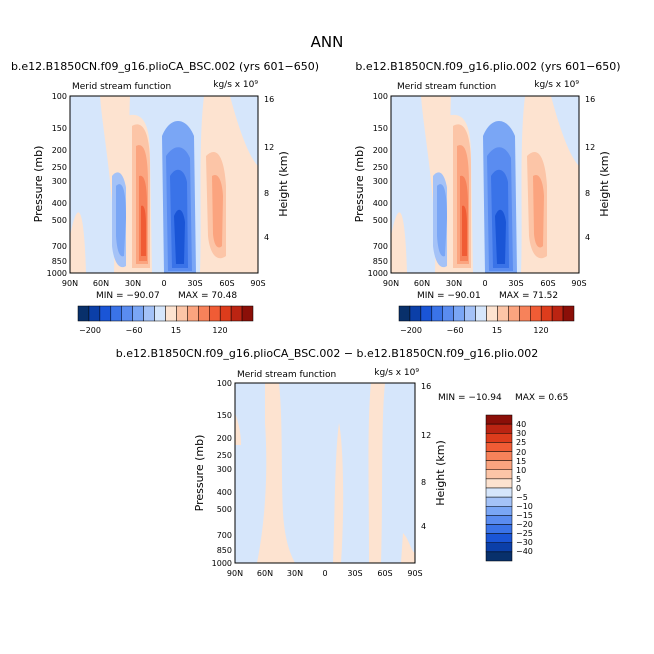 This screenshot has height=654, width=654. I want to click on y-tick-label: 250, so click(59, 167).